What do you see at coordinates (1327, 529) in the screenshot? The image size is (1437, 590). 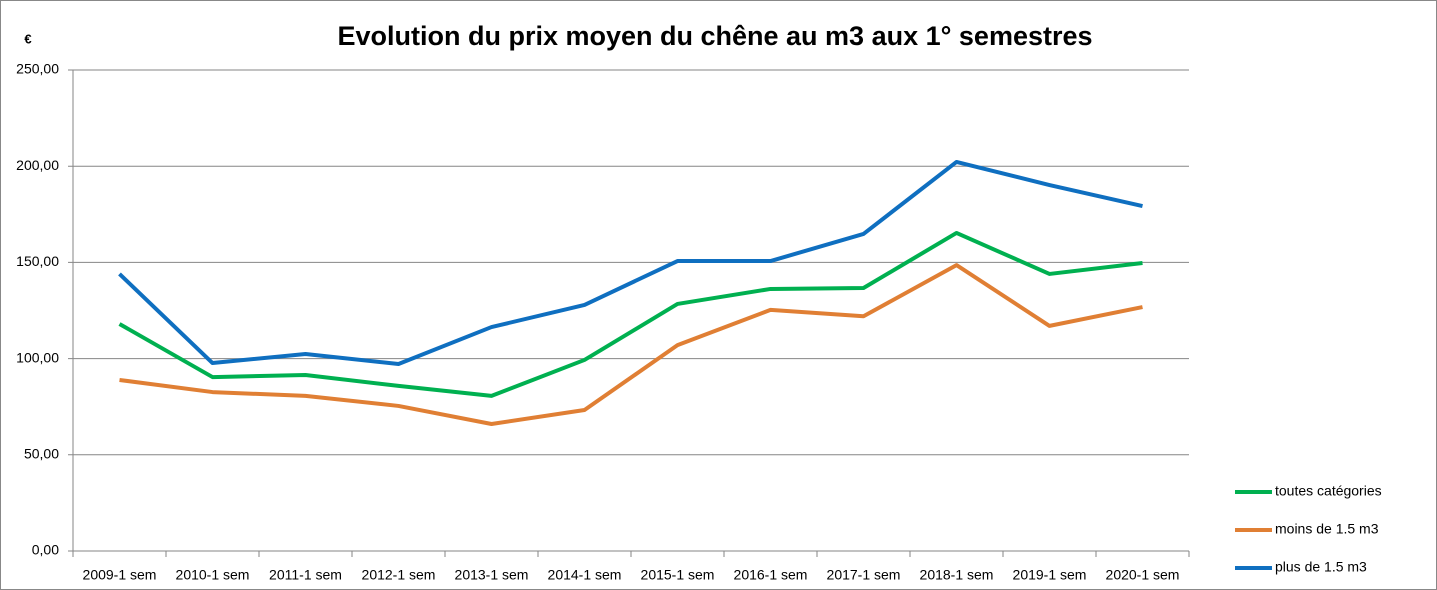 I see `legend-label: moins de 1.5 m3` at bounding box center [1327, 529].